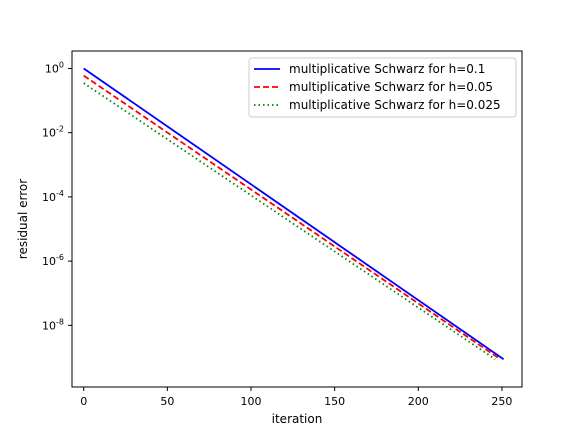  I want to click on y-axis: 10⁰ 10⁻² 10⁻⁴ 10⁻⁶ 10⁻⁸, so click(57, 196).